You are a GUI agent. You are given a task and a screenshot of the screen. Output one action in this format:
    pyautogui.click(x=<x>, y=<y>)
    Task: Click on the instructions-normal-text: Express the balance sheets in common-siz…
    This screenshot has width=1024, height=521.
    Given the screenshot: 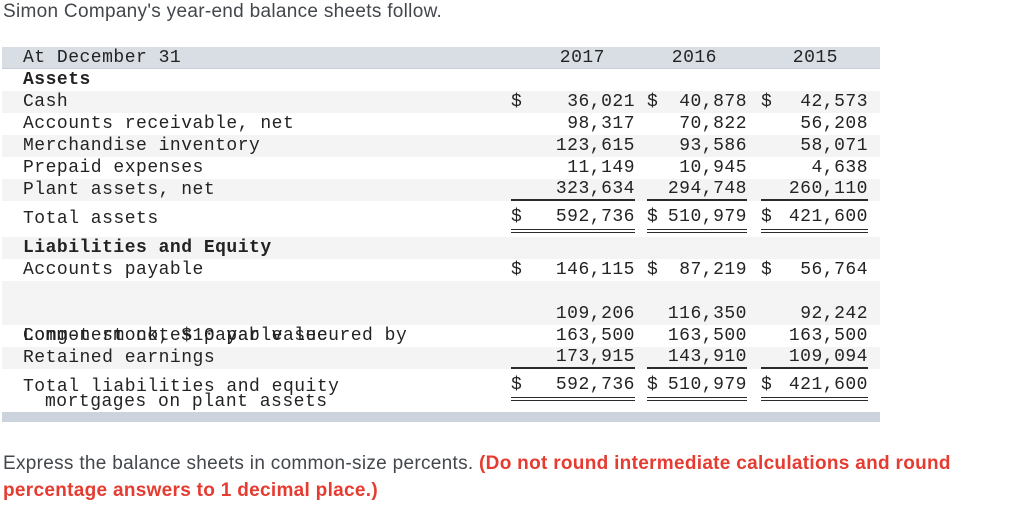 What is the action you would take?
    pyautogui.click(x=241, y=463)
    